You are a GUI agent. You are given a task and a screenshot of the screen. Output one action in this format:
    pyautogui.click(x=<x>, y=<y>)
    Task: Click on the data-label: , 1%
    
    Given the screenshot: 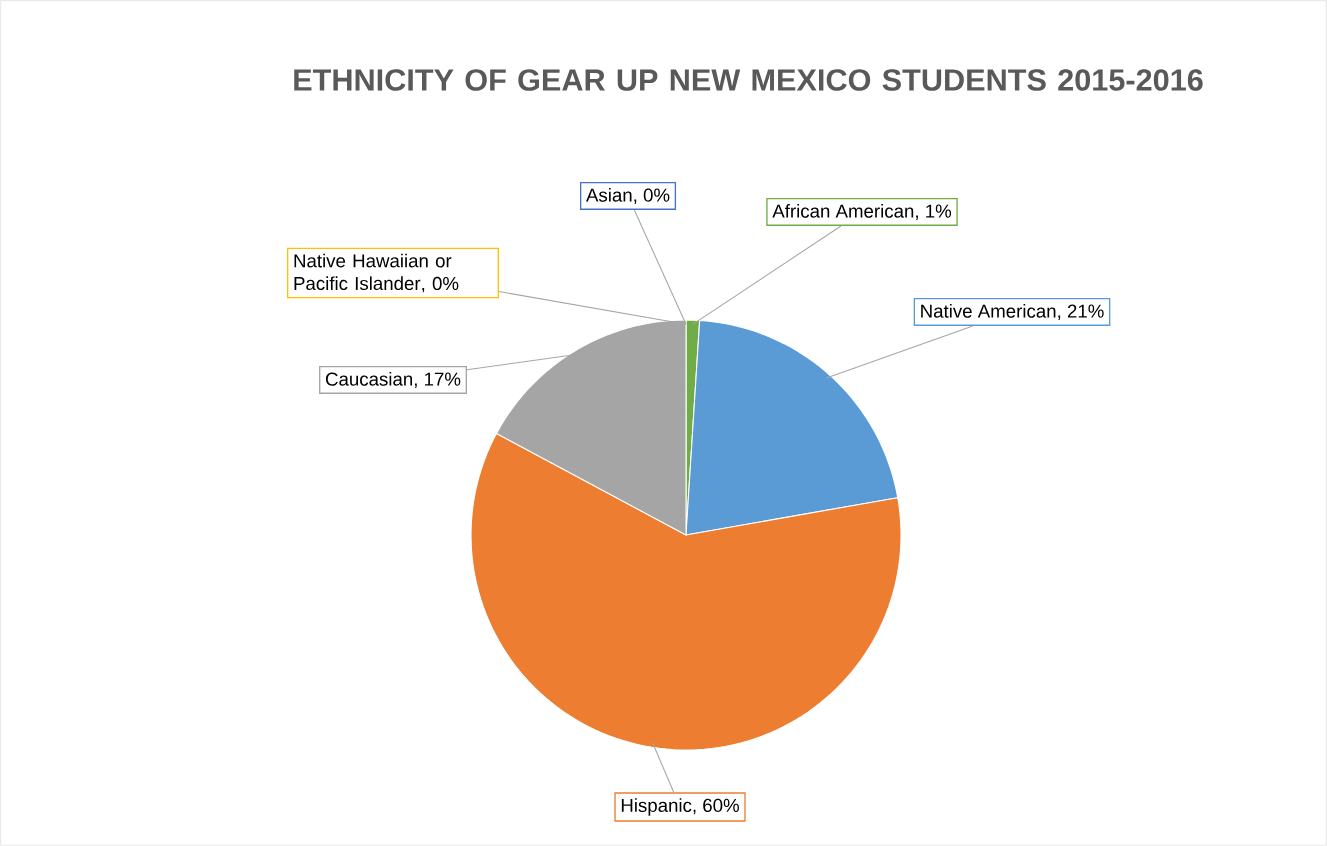 What is the action you would take?
    pyautogui.click(x=934, y=212)
    